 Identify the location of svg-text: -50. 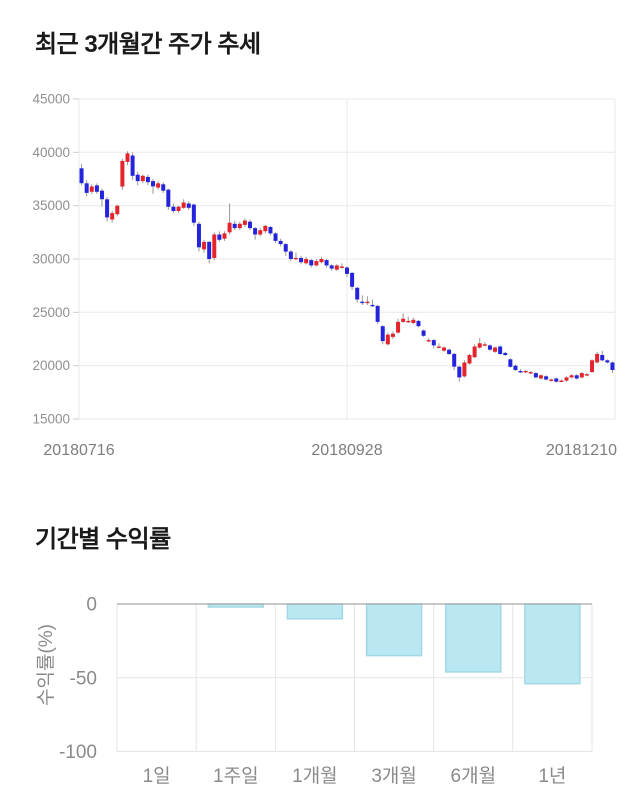
(83, 678).